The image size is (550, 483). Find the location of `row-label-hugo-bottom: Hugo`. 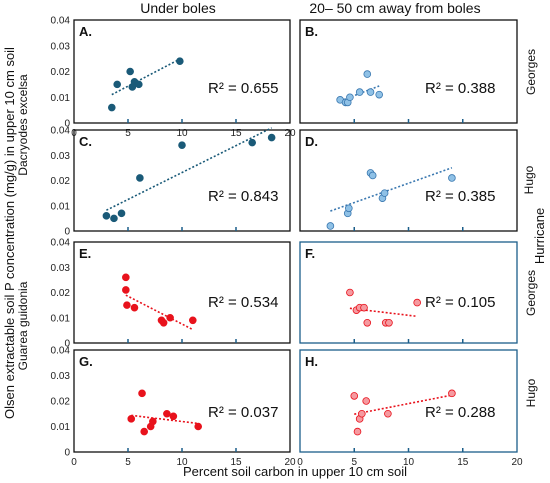

row-label-hugo-bottom: Hugo is located at coordinates (531, 392).